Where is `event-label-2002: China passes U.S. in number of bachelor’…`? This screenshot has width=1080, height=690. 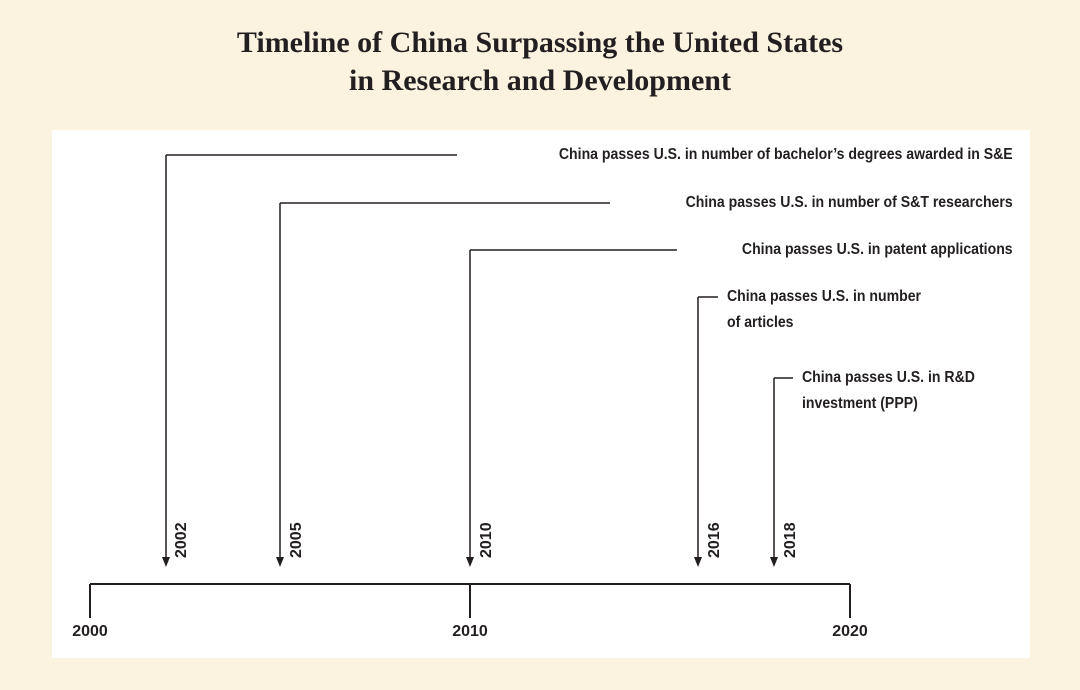
event-label-2002: China passes U.S. in number of bachelor’… is located at coordinates (786, 154).